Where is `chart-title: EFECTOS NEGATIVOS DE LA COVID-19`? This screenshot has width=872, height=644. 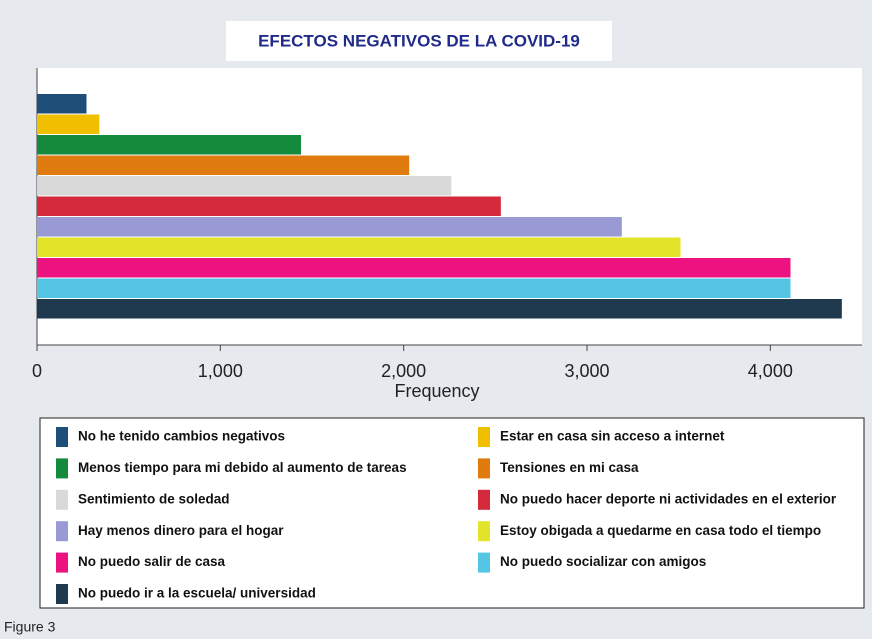
chart-title: EFECTOS NEGATIVOS DE LA COVID-19 is located at coordinates (419, 40).